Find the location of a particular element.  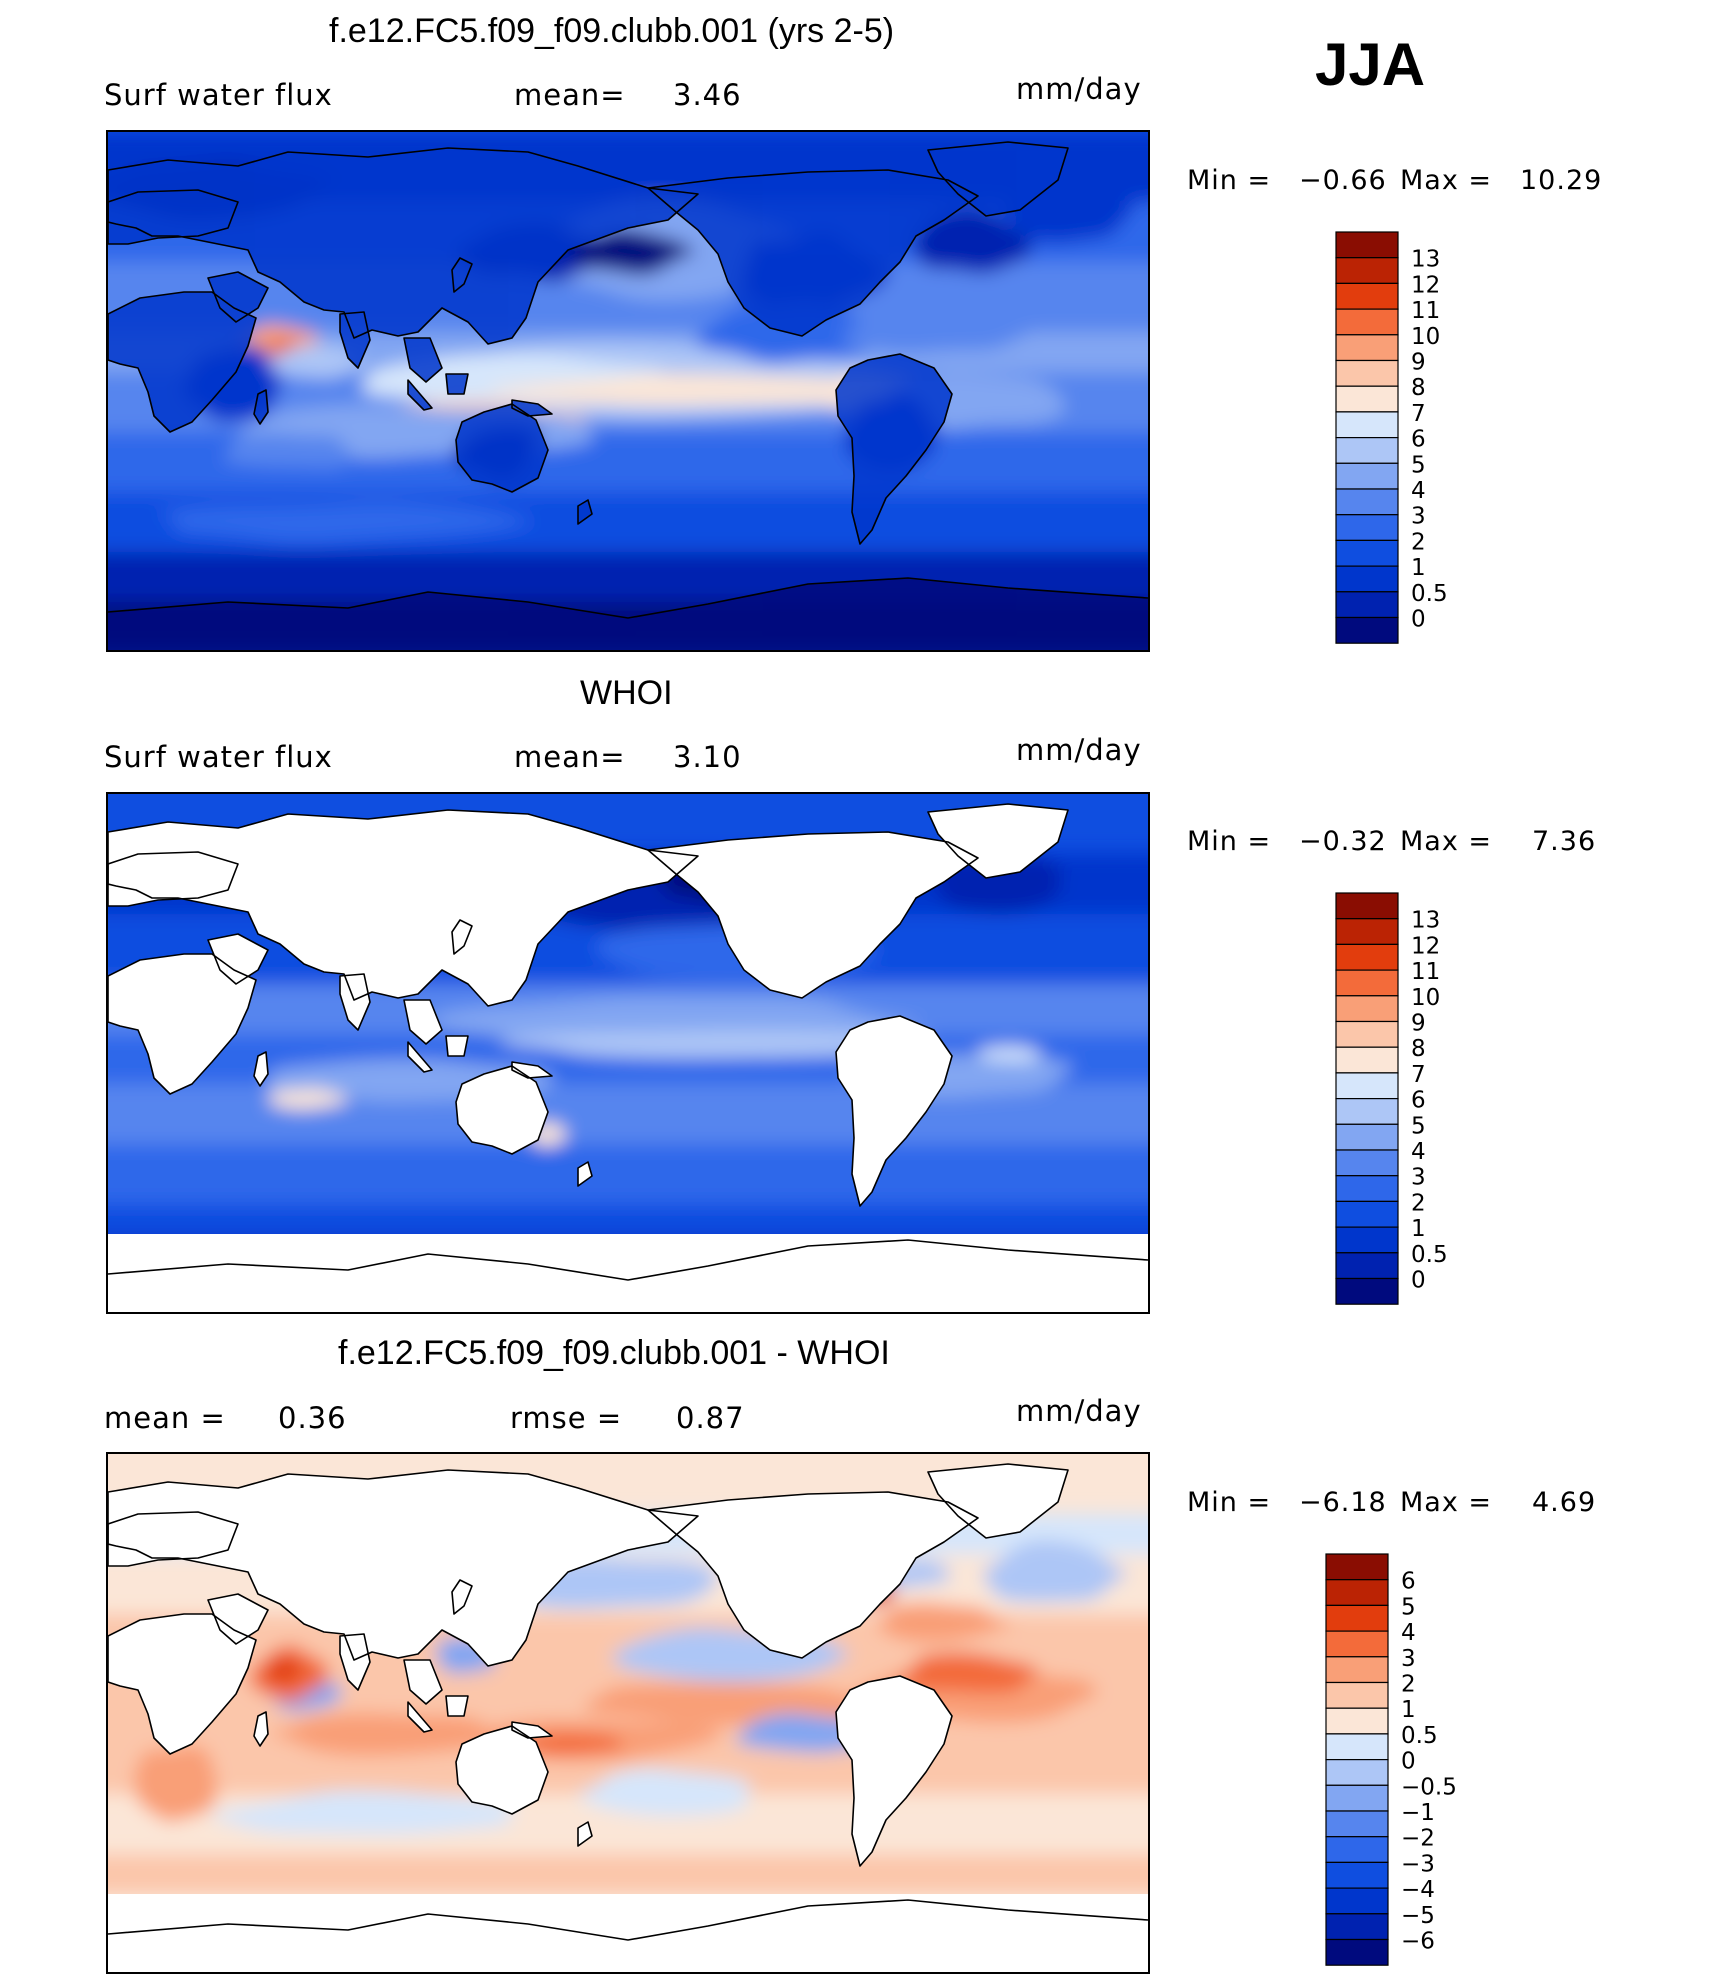

panel-2-title: WHOI is located at coordinates (626, 693).